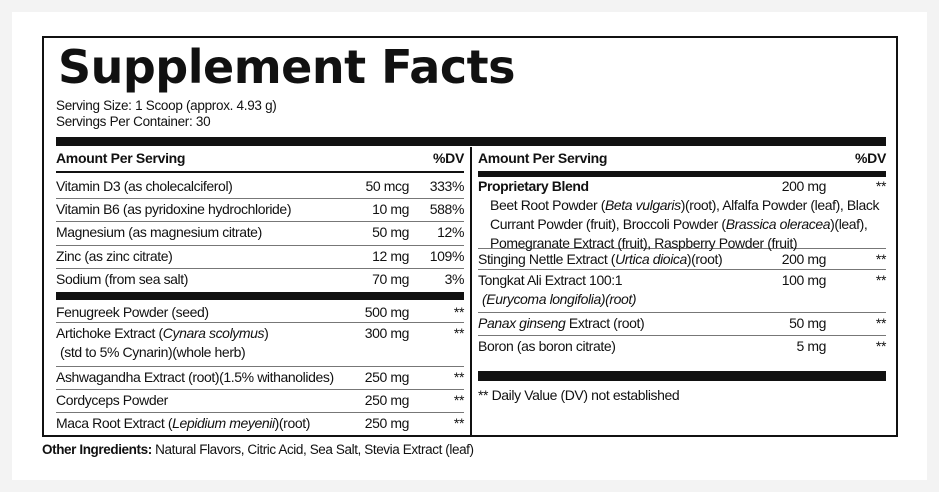 The width and height of the screenshot is (939, 492). What do you see at coordinates (390, 209) in the screenshot?
I see `ingredient-amount: 10 mg` at bounding box center [390, 209].